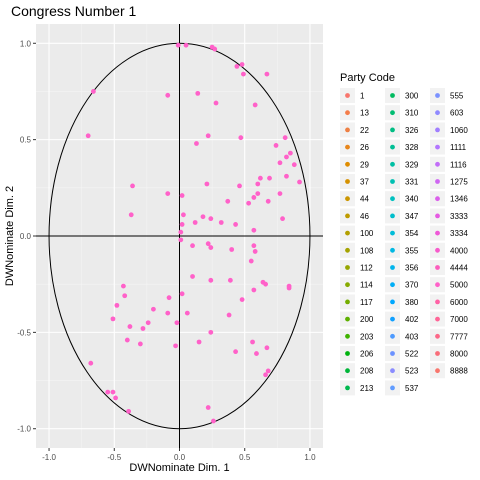  I want to click on legend-label: 329, so click(412, 164).